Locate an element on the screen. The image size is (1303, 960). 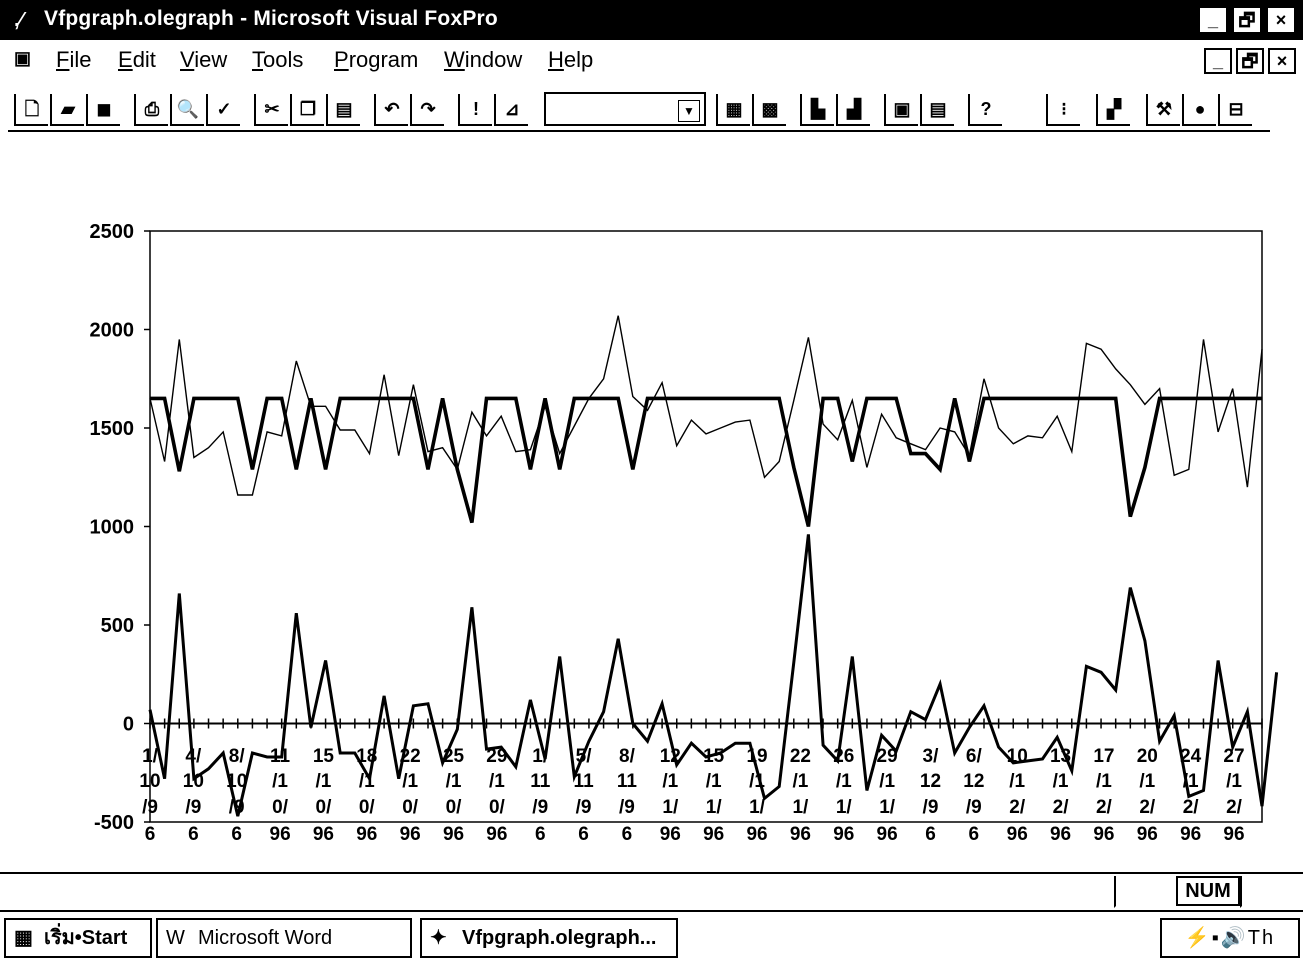
paste-icon: ▤ is located at coordinates (343, 110).